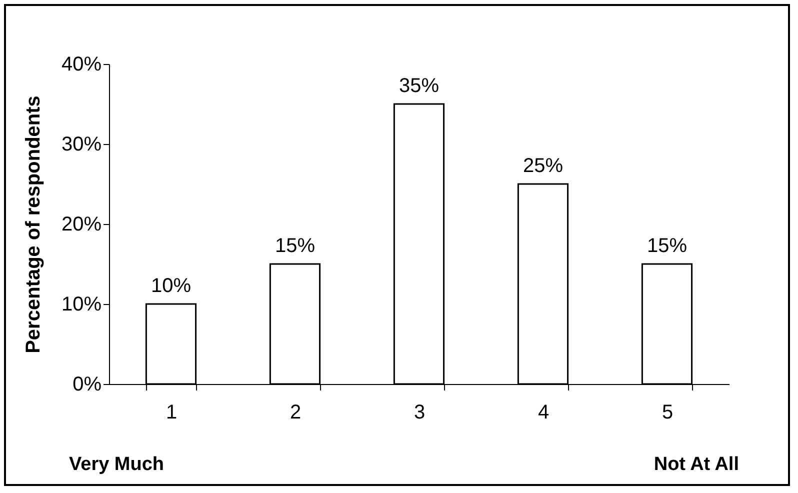  What do you see at coordinates (81, 145) in the screenshot?
I see `y-tick-label: 30%` at bounding box center [81, 145].